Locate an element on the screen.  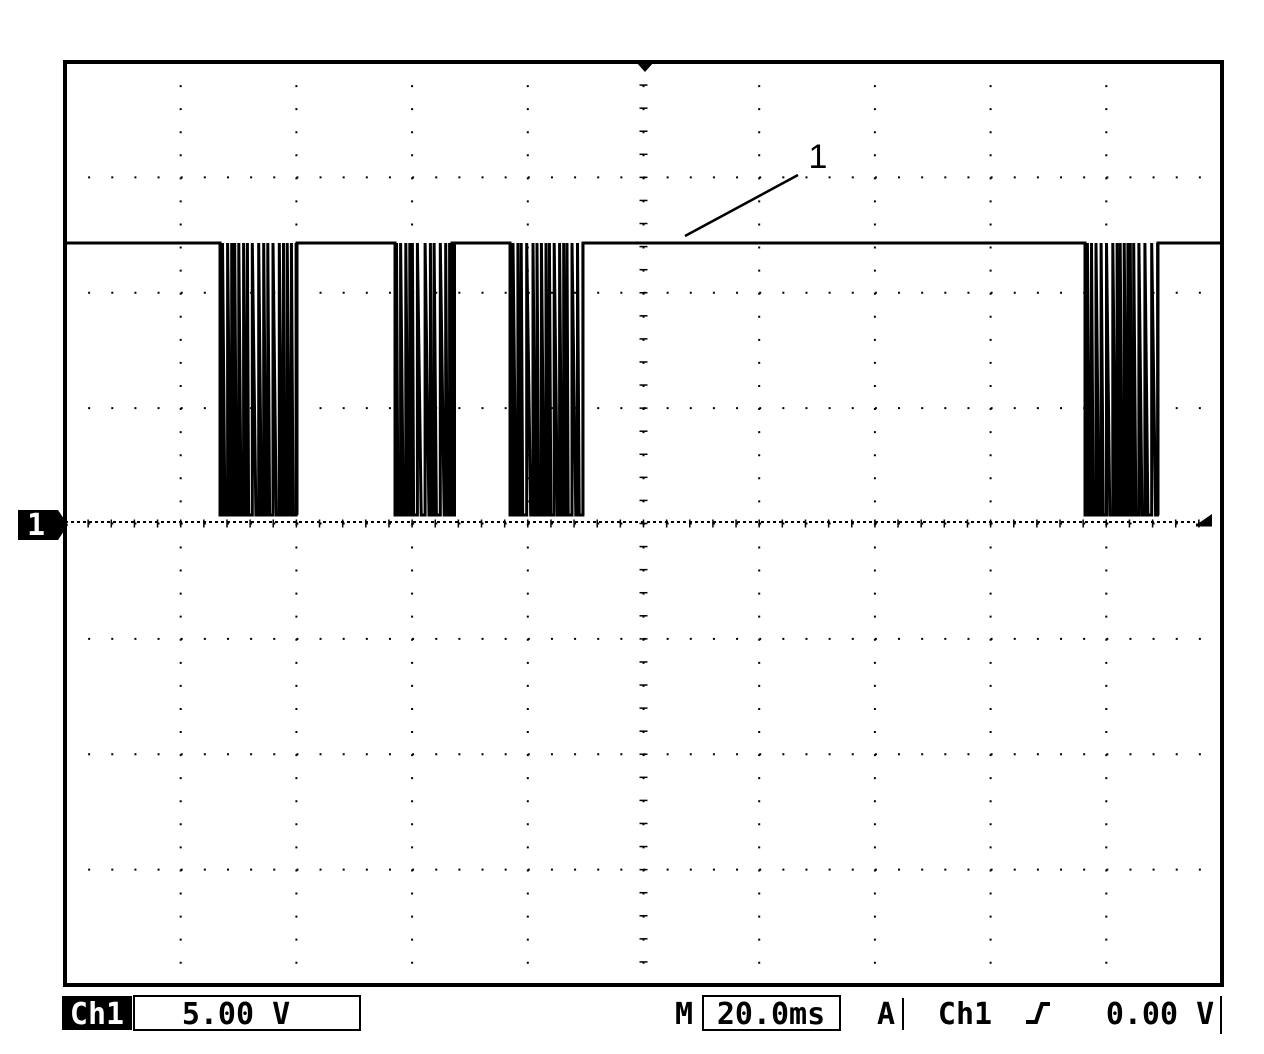
channel-marker: 1 is located at coordinates (36, 525).